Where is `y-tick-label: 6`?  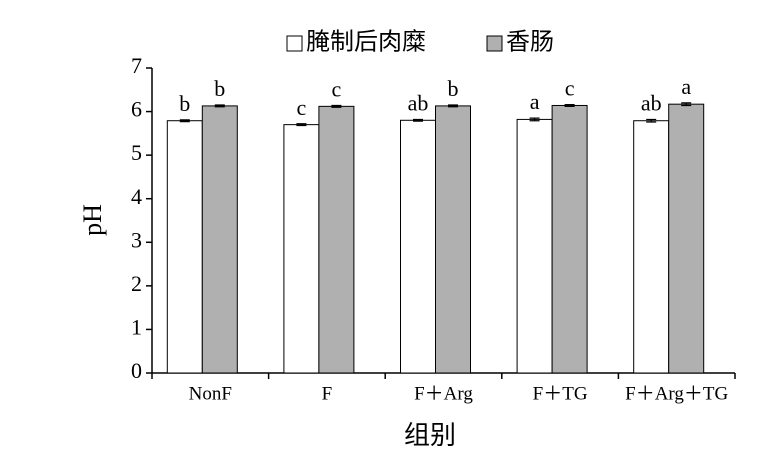
y-tick-label: 6 is located at coordinates (136, 109).